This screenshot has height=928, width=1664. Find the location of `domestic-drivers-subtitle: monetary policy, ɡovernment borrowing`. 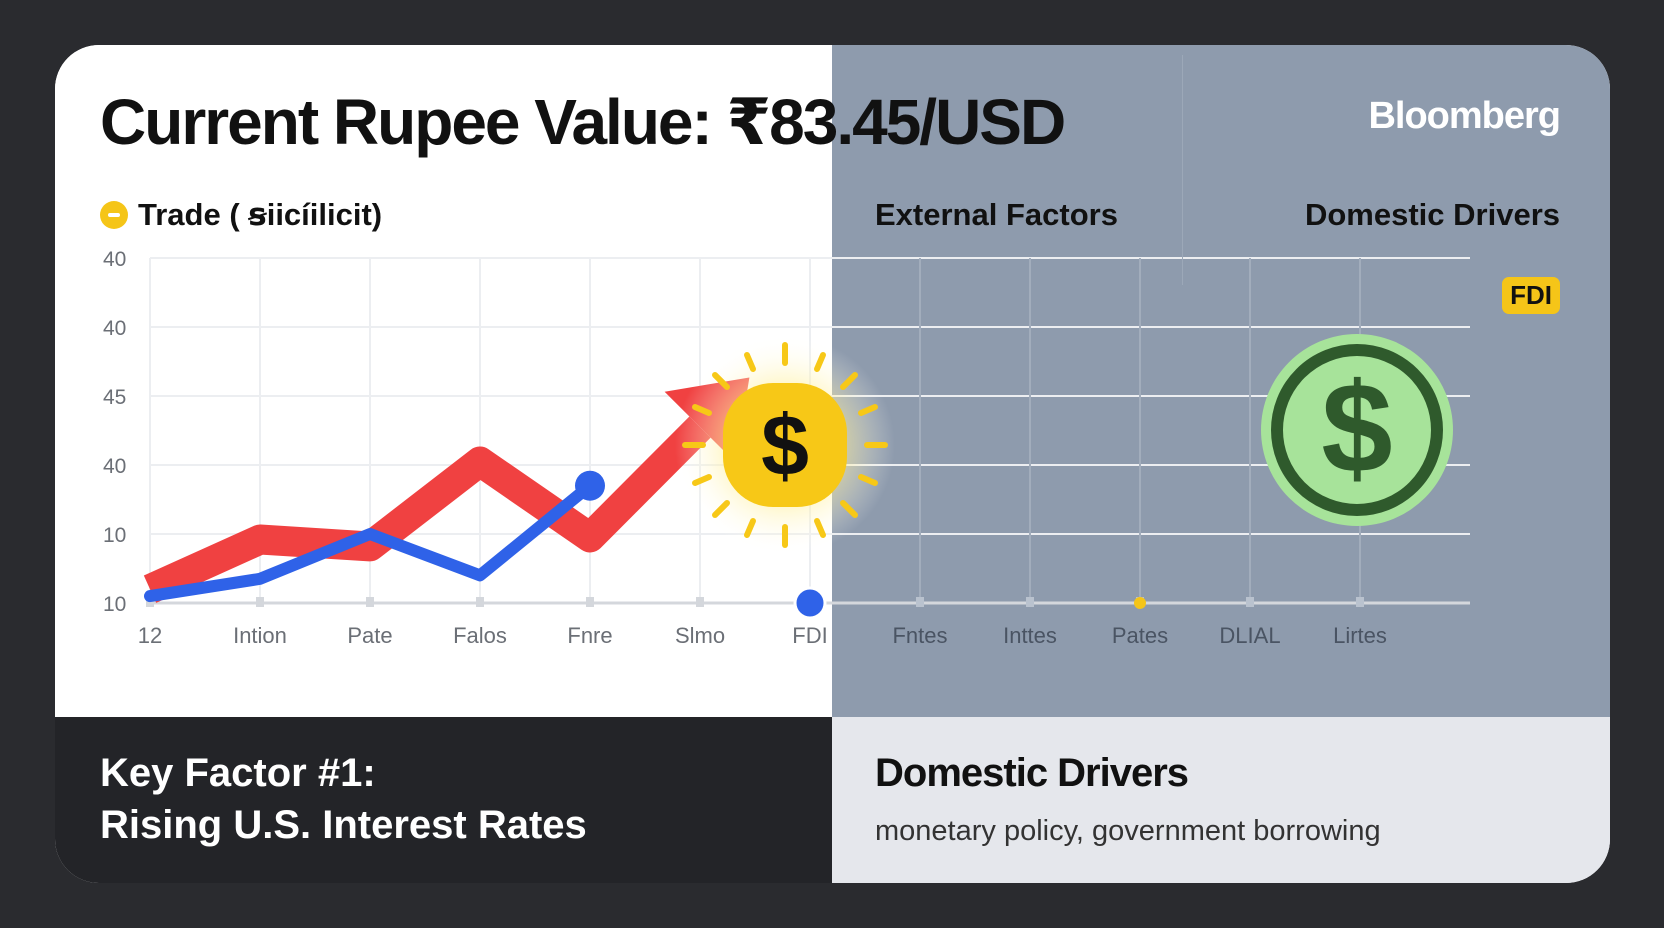

domestic-drivers-subtitle: monetary policy, ɡovernment borrowing is located at coordinates (1128, 831).